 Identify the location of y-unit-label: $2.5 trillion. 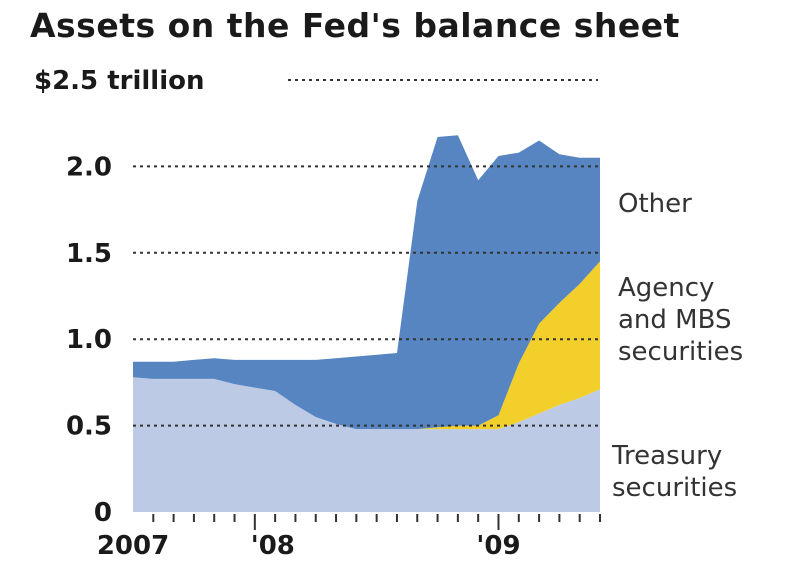
(119, 81).